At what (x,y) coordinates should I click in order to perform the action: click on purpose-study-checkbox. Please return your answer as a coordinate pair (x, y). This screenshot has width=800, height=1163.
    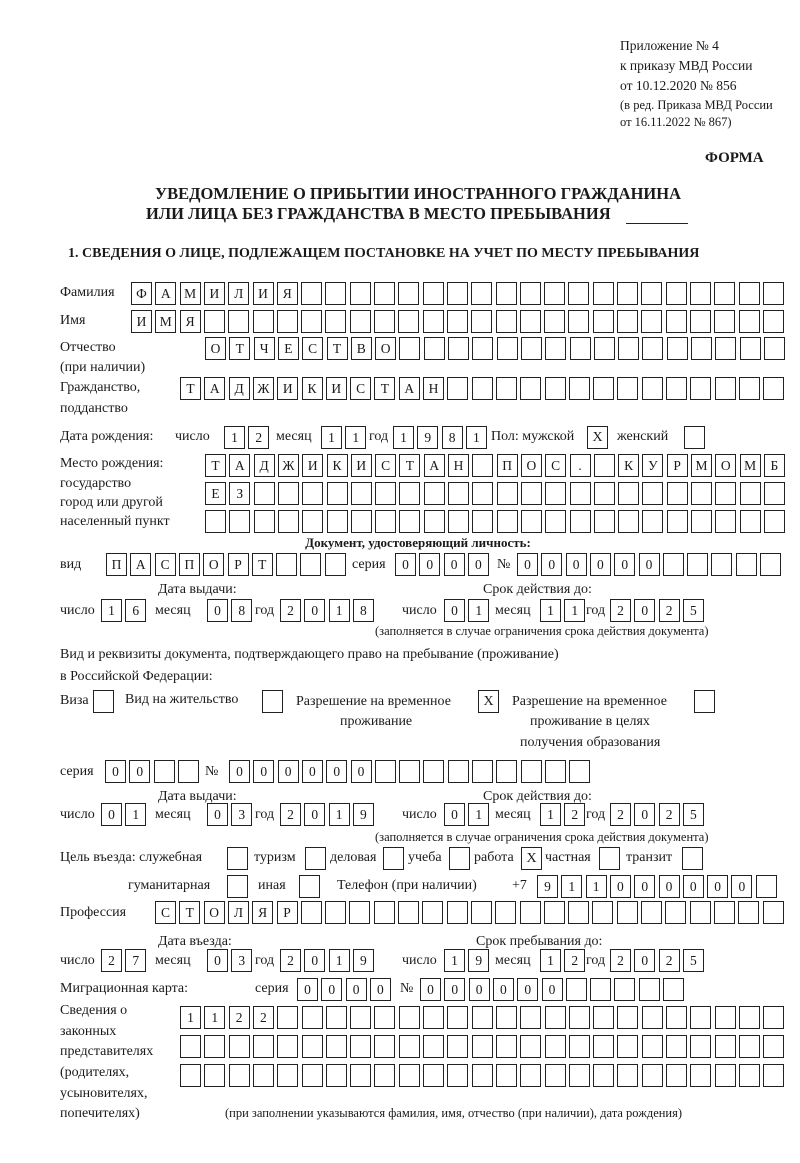
    Looking at the image, I should click on (459, 858).